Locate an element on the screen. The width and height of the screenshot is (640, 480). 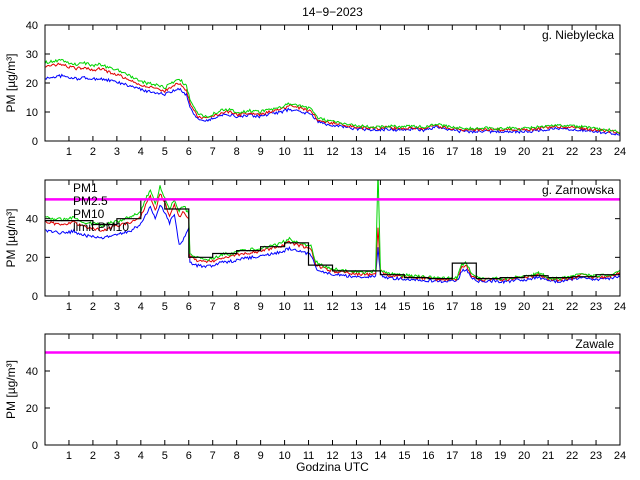
legend-item: limit PM10 is located at coordinates (101, 227).